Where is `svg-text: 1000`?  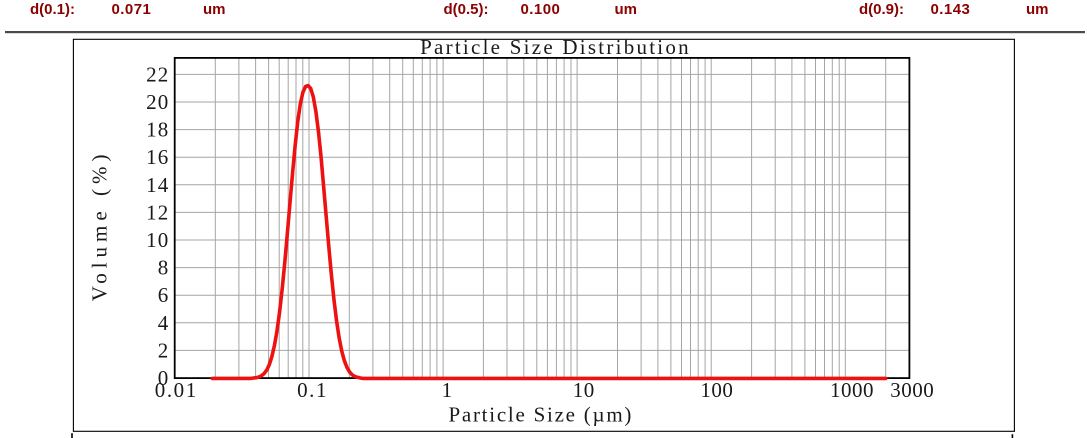
svg-text: 1000 is located at coordinates (852, 390).